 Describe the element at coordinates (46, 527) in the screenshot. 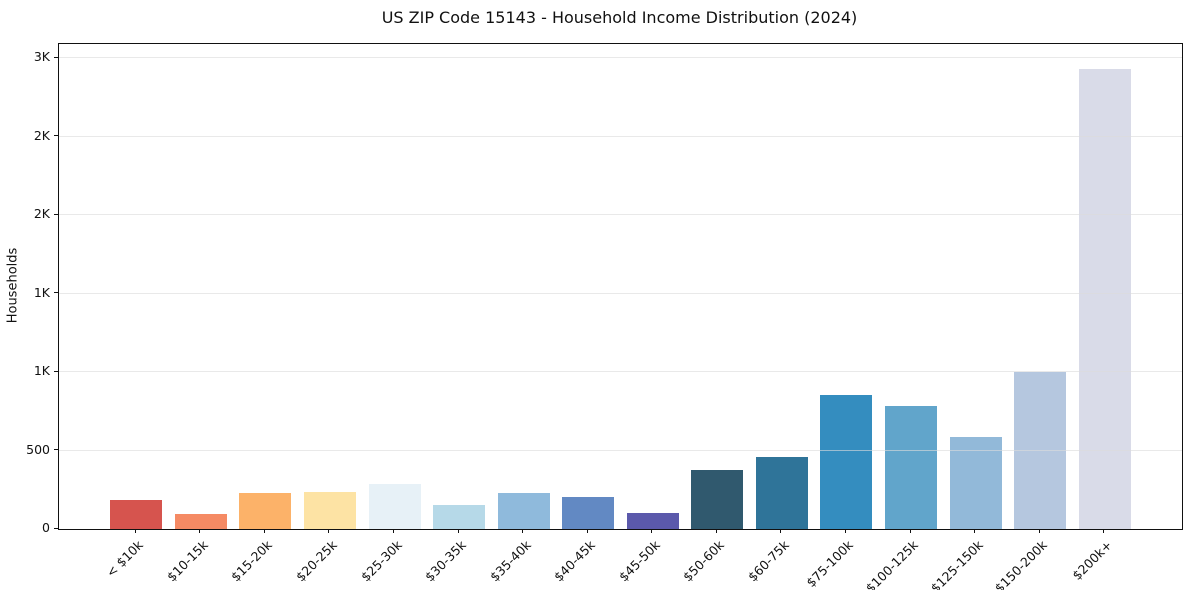

I see `y-tick-label: 0` at that location.